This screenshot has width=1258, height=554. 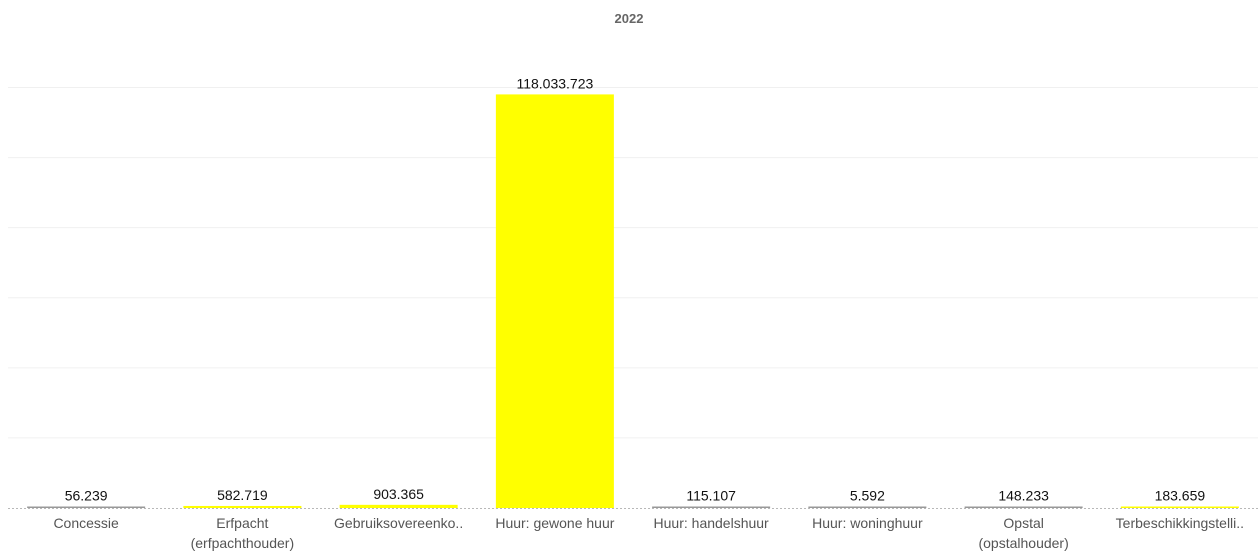 I want to click on category-label: Huur: gewone huur, so click(x=554, y=523).